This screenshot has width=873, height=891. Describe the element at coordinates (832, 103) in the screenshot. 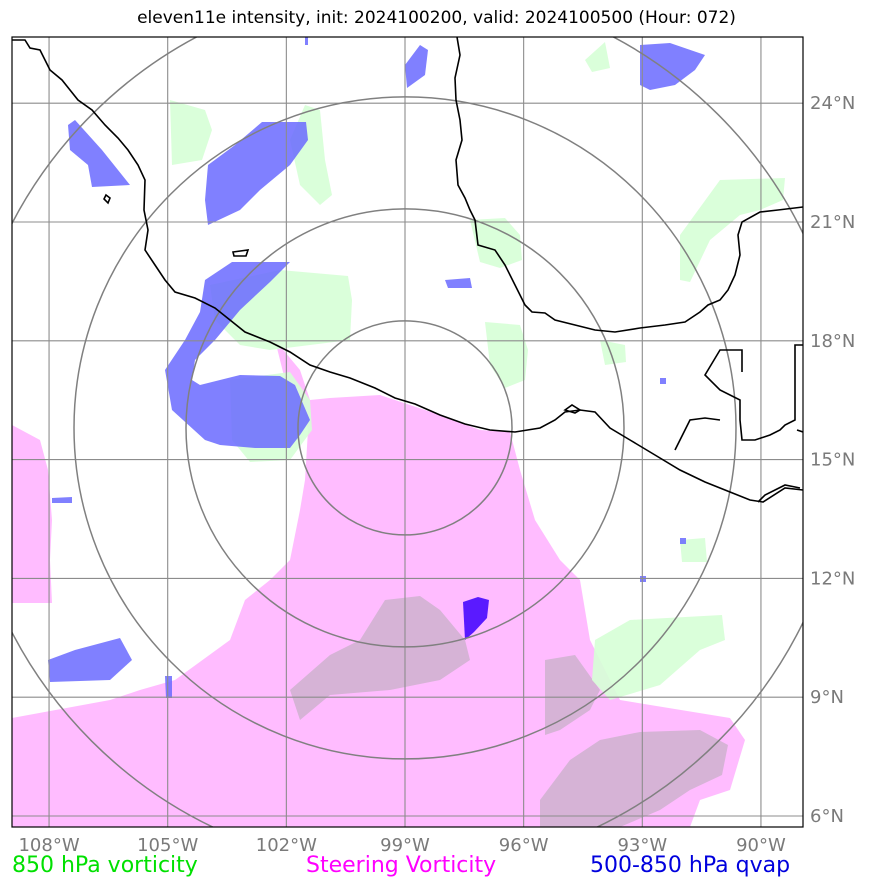

I see `latitude-tick-label: 24°N` at that location.